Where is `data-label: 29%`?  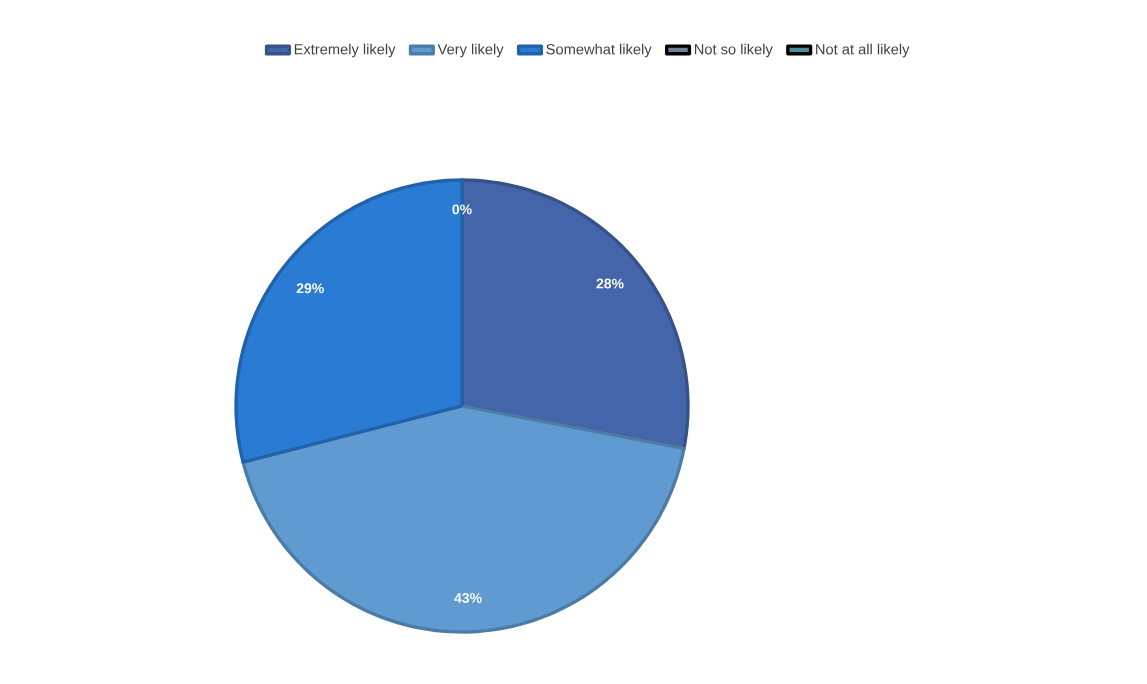 data-label: 29% is located at coordinates (310, 288).